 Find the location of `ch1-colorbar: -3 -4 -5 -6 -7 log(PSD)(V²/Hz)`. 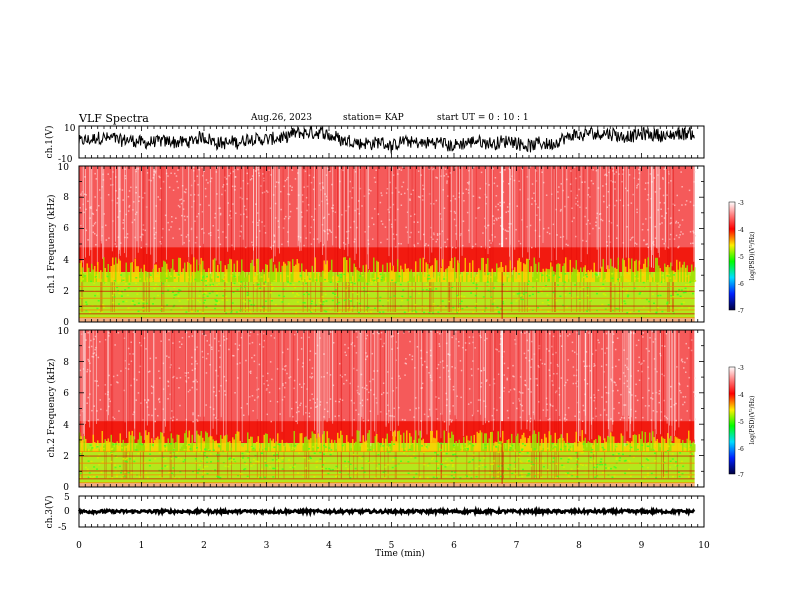

ch1-colorbar: -3 -4 -5 -6 -7 log(PSD)(V²/Hz) is located at coordinates (742, 257).